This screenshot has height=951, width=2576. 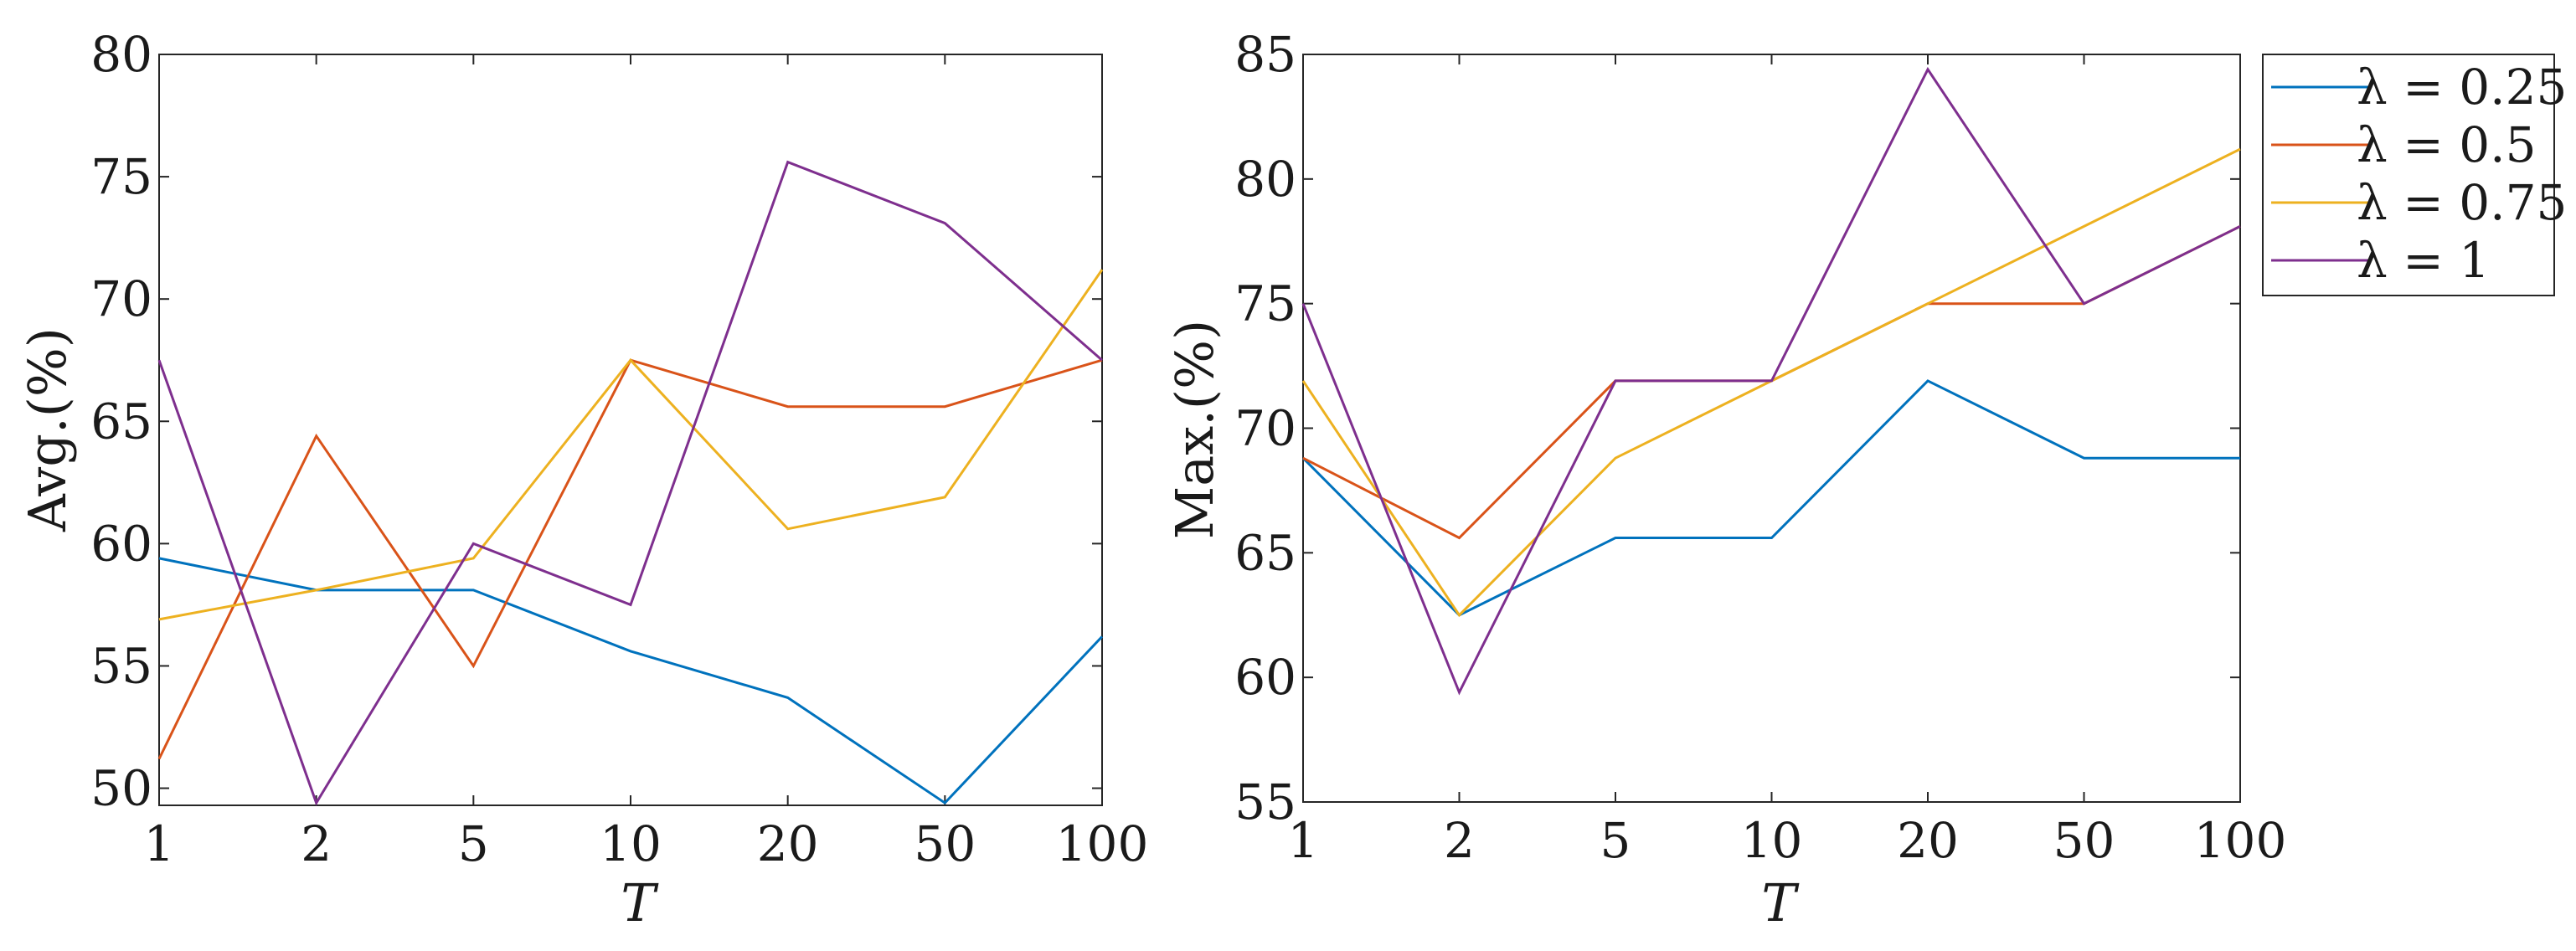 I want to click on avg-y-axis-label: Avg.(%), so click(x=47, y=429).